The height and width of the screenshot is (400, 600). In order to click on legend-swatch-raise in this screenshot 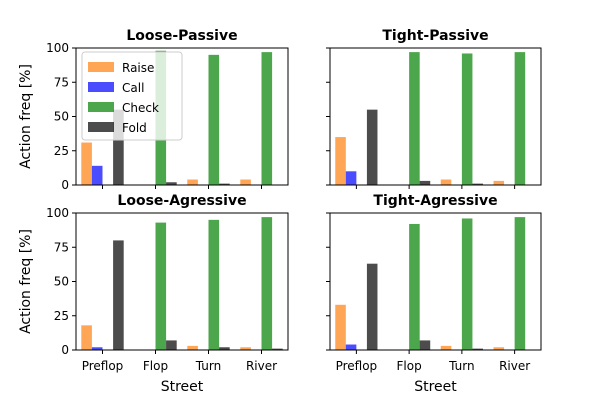, I will do `click(101, 67)`.